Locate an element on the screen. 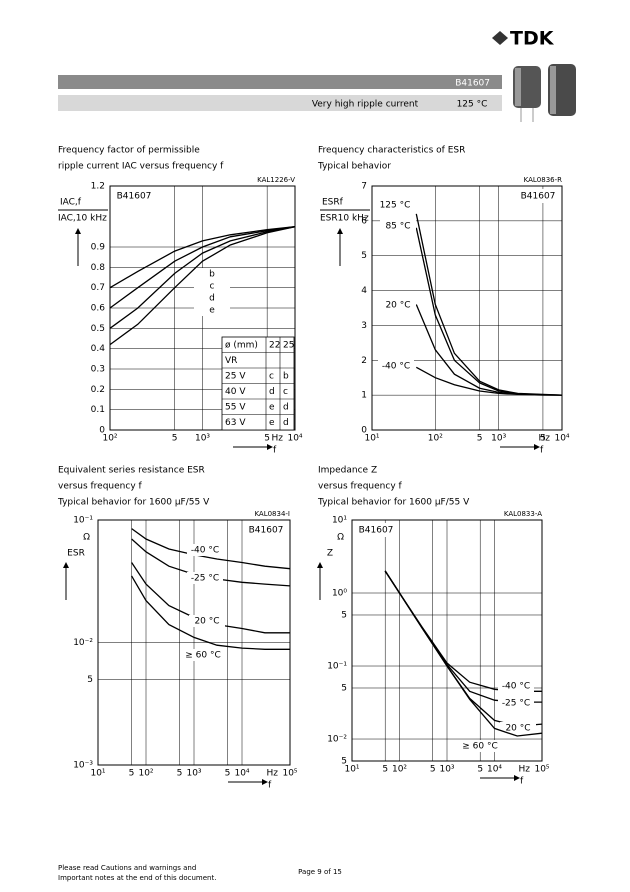 This screenshot has width=630, height=892. y-tick-label: 0.6 is located at coordinates (98, 309).